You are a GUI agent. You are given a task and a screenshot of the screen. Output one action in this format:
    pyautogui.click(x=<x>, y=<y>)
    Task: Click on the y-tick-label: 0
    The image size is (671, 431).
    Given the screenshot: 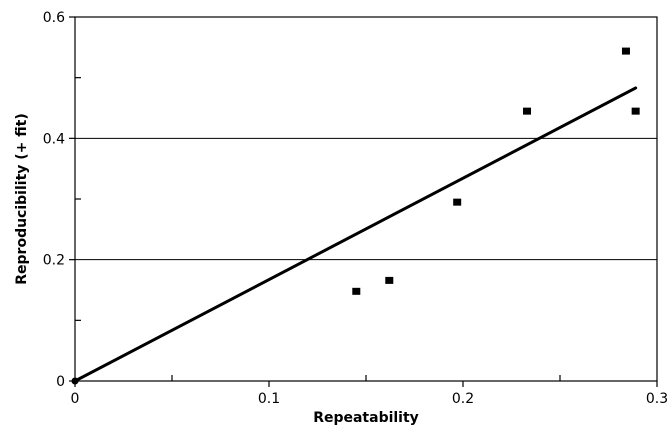 What is the action you would take?
    pyautogui.click(x=60, y=382)
    